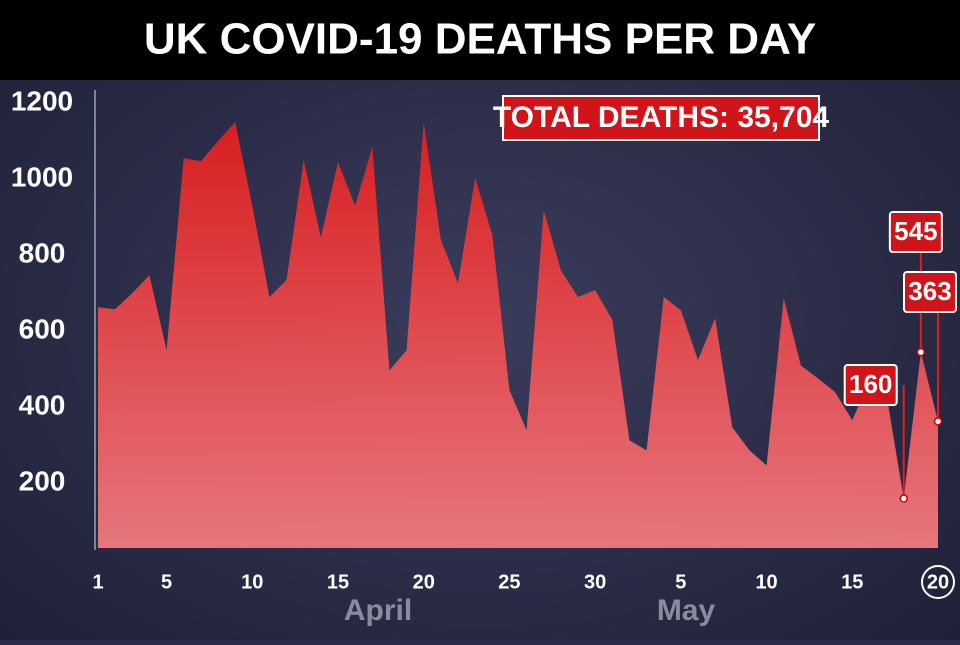  Describe the element at coordinates (42, 405) in the screenshot. I see `y-tick-label: 400` at that location.